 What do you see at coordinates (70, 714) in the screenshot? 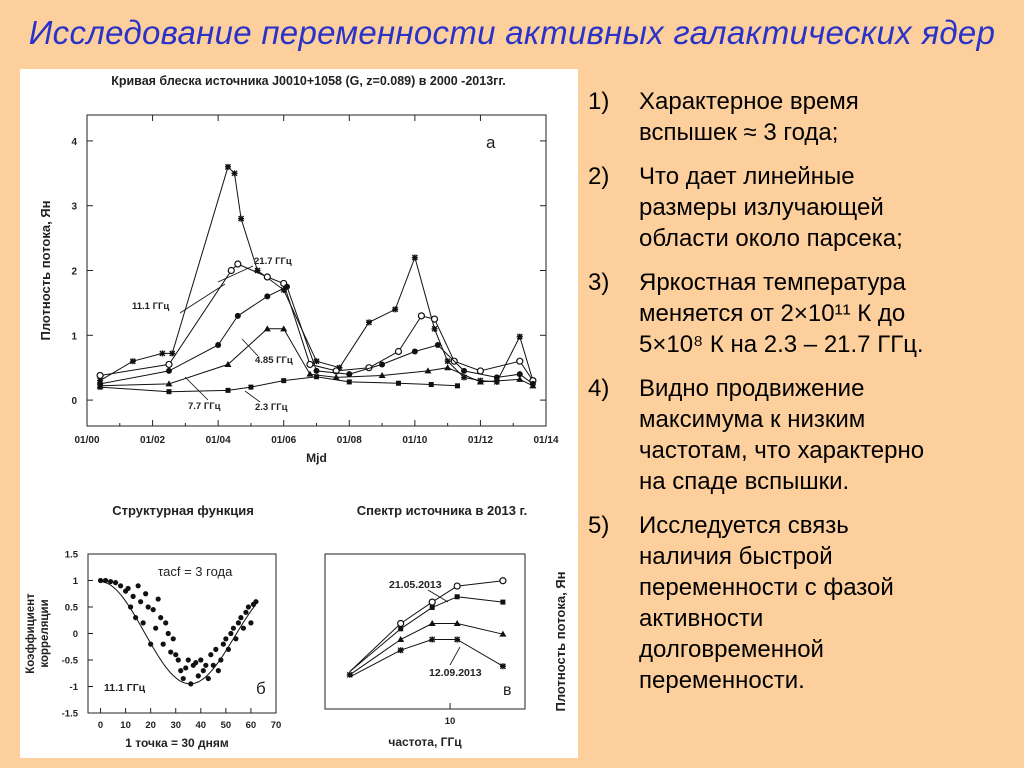
I see `y-tick-label: -1.5` at bounding box center [70, 714].